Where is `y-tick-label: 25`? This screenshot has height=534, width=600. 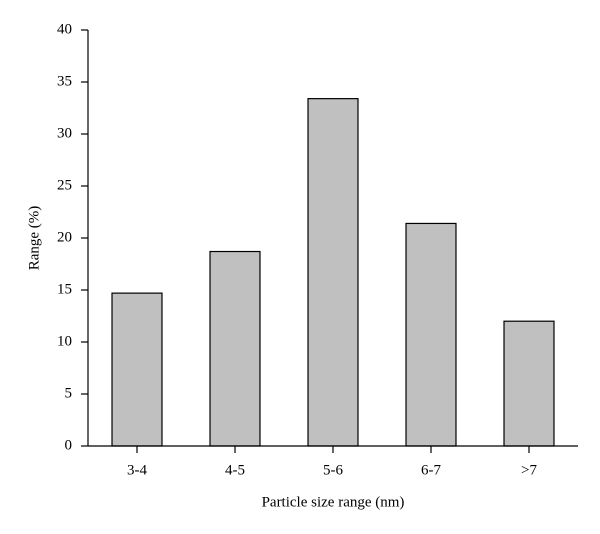 y-tick-label: 25 is located at coordinates (64, 185).